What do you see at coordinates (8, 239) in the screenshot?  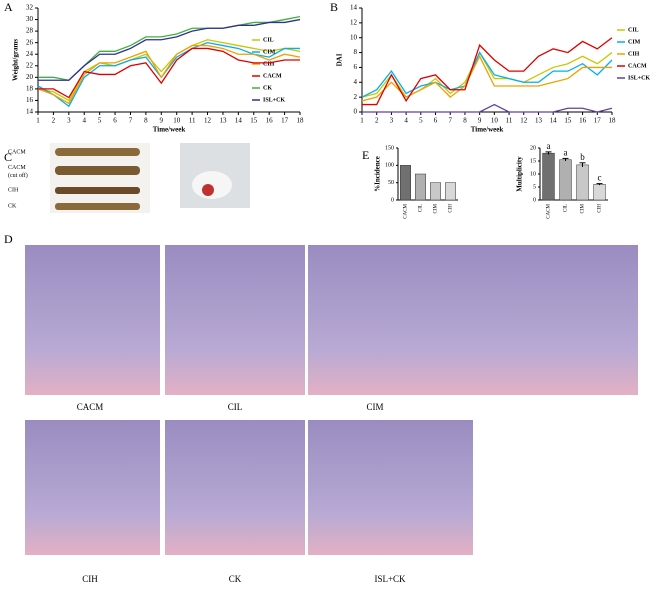 I see `panel-label: D` at bounding box center [8, 239].